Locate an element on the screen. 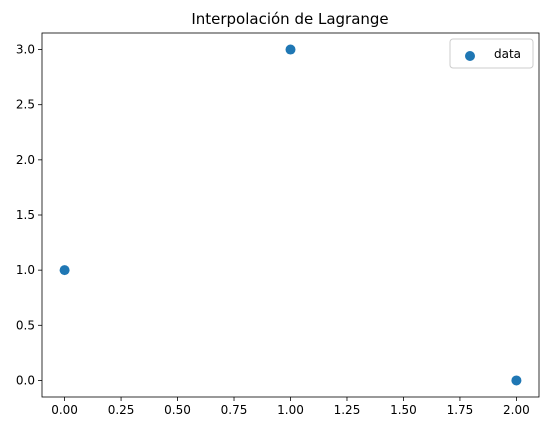 The width and height of the screenshot is (547, 436). y-axis: 0.0 0.5 1.0 1.5 2.0 2.5 3.0 is located at coordinates (29, 215).